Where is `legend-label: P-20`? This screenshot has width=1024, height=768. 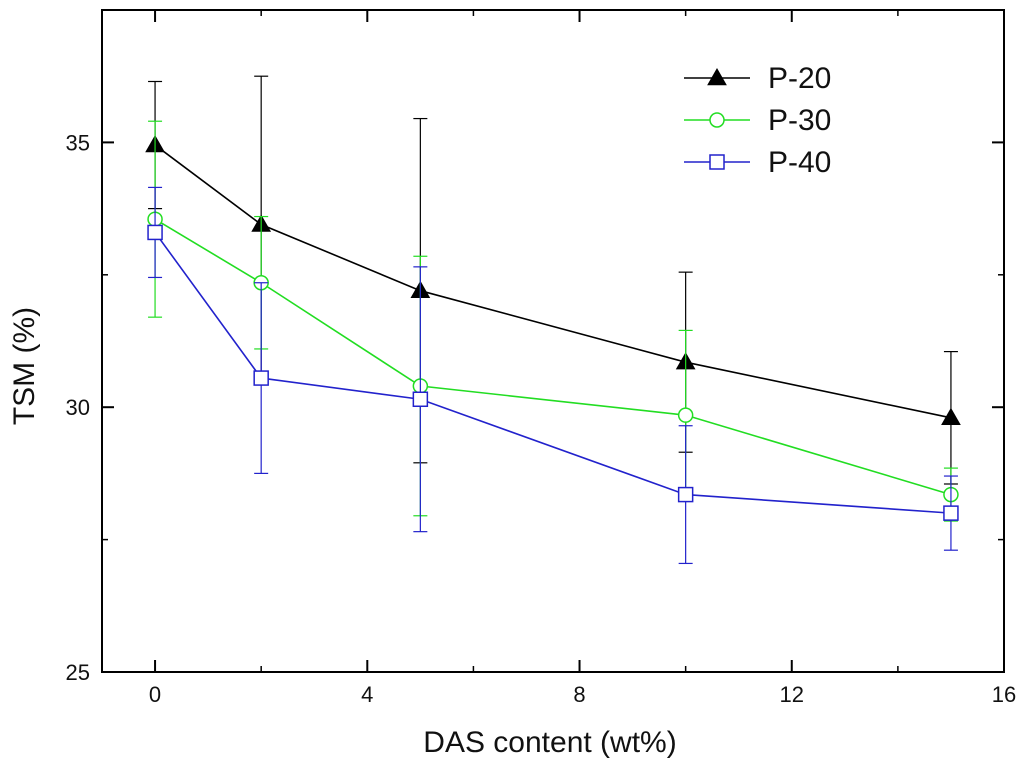 legend-label: P-20 is located at coordinates (799, 78).